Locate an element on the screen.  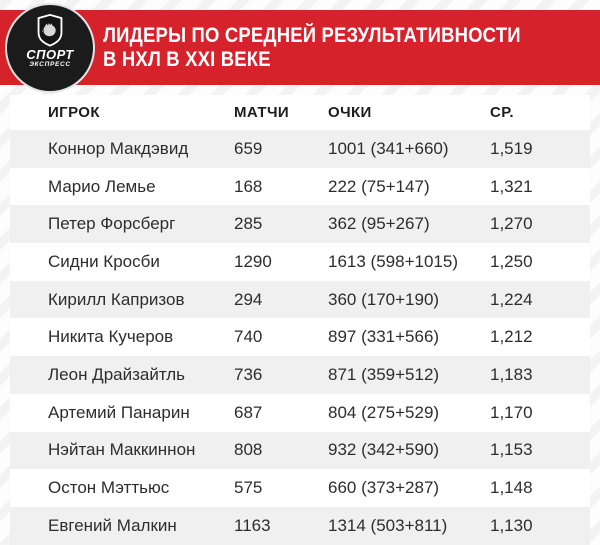
column-header-games: МАТЧИ is located at coordinates (262, 112).